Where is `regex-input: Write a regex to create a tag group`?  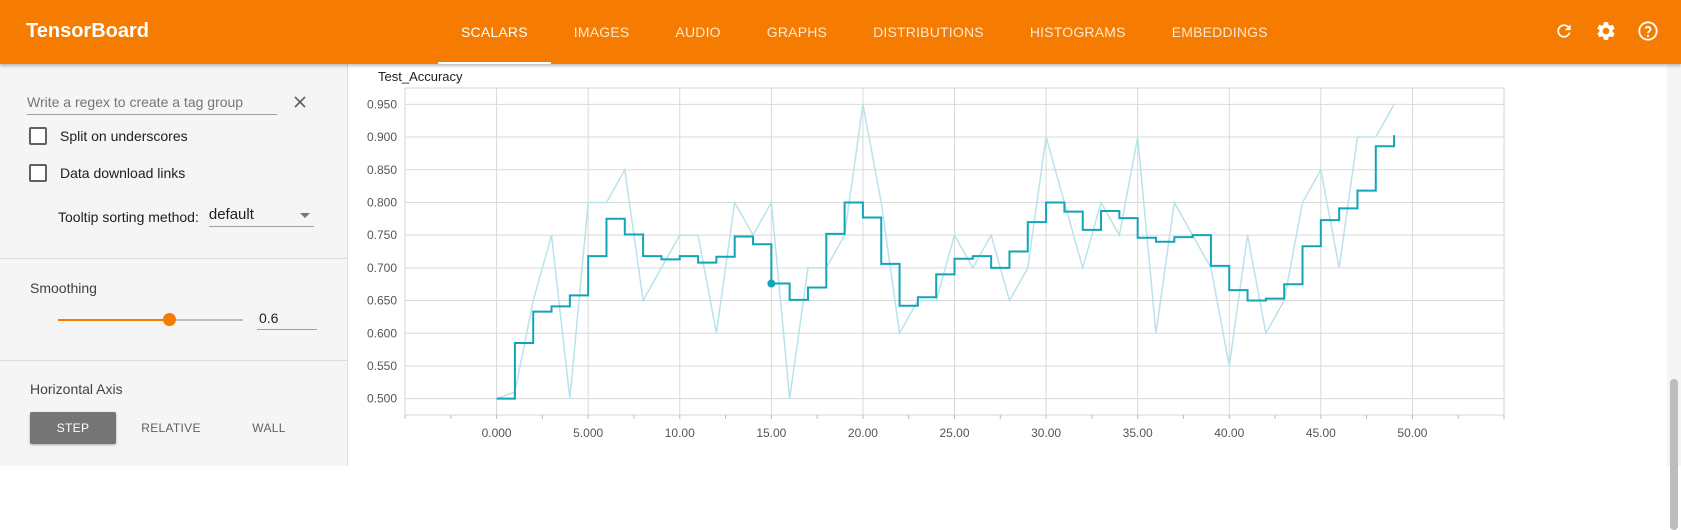
regex-input: Write a regex to create a tag group is located at coordinates (152, 104).